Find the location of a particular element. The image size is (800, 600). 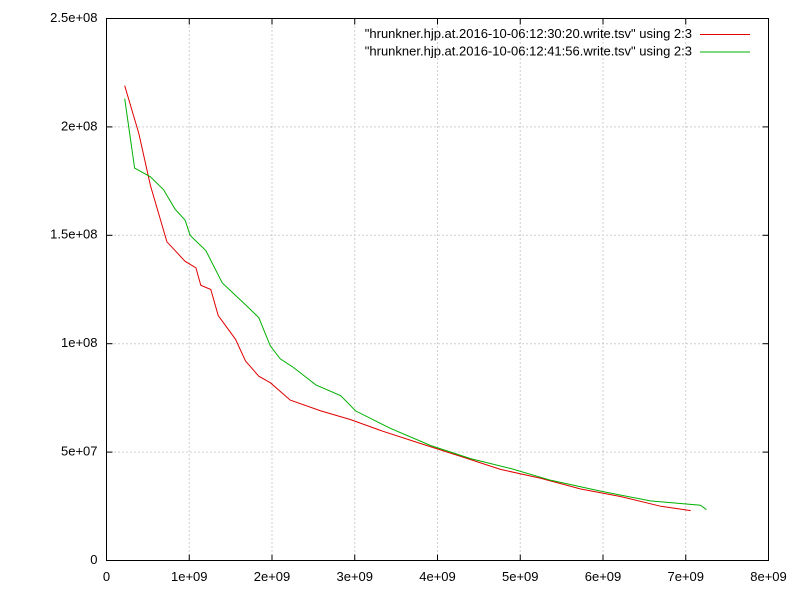

x-tick-label: 0 is located at coordinates (106, 576).